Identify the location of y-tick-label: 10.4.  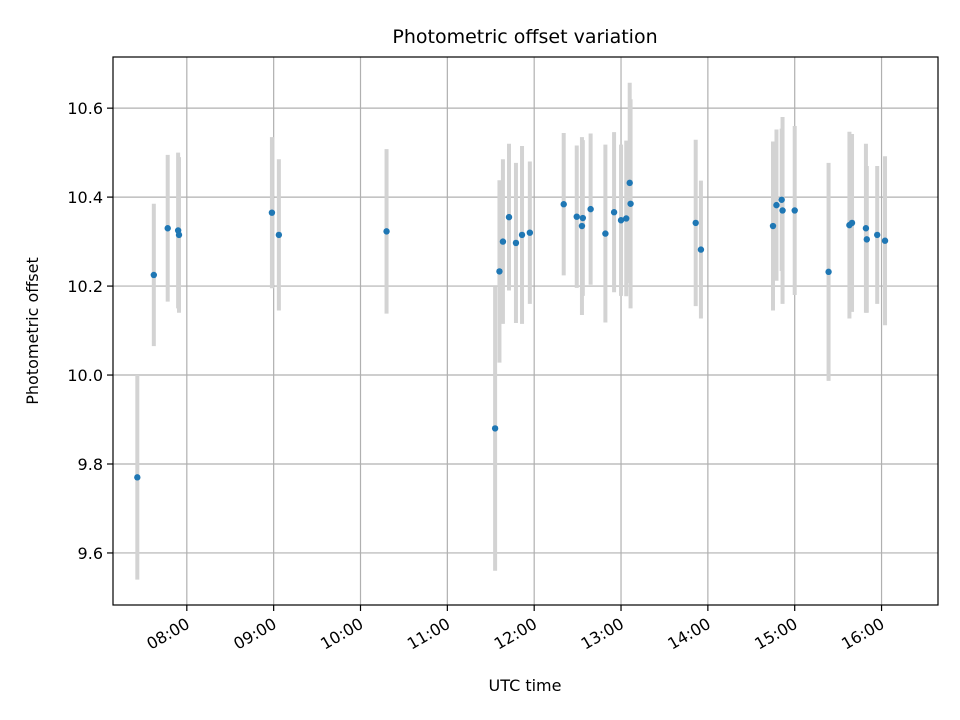
(85, 197).